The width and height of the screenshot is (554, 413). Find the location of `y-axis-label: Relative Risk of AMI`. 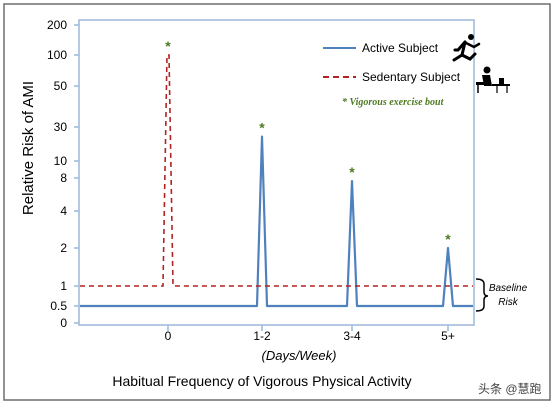

y-axis-label: Relative Risk of AMI is located at coordinates (28, 148).